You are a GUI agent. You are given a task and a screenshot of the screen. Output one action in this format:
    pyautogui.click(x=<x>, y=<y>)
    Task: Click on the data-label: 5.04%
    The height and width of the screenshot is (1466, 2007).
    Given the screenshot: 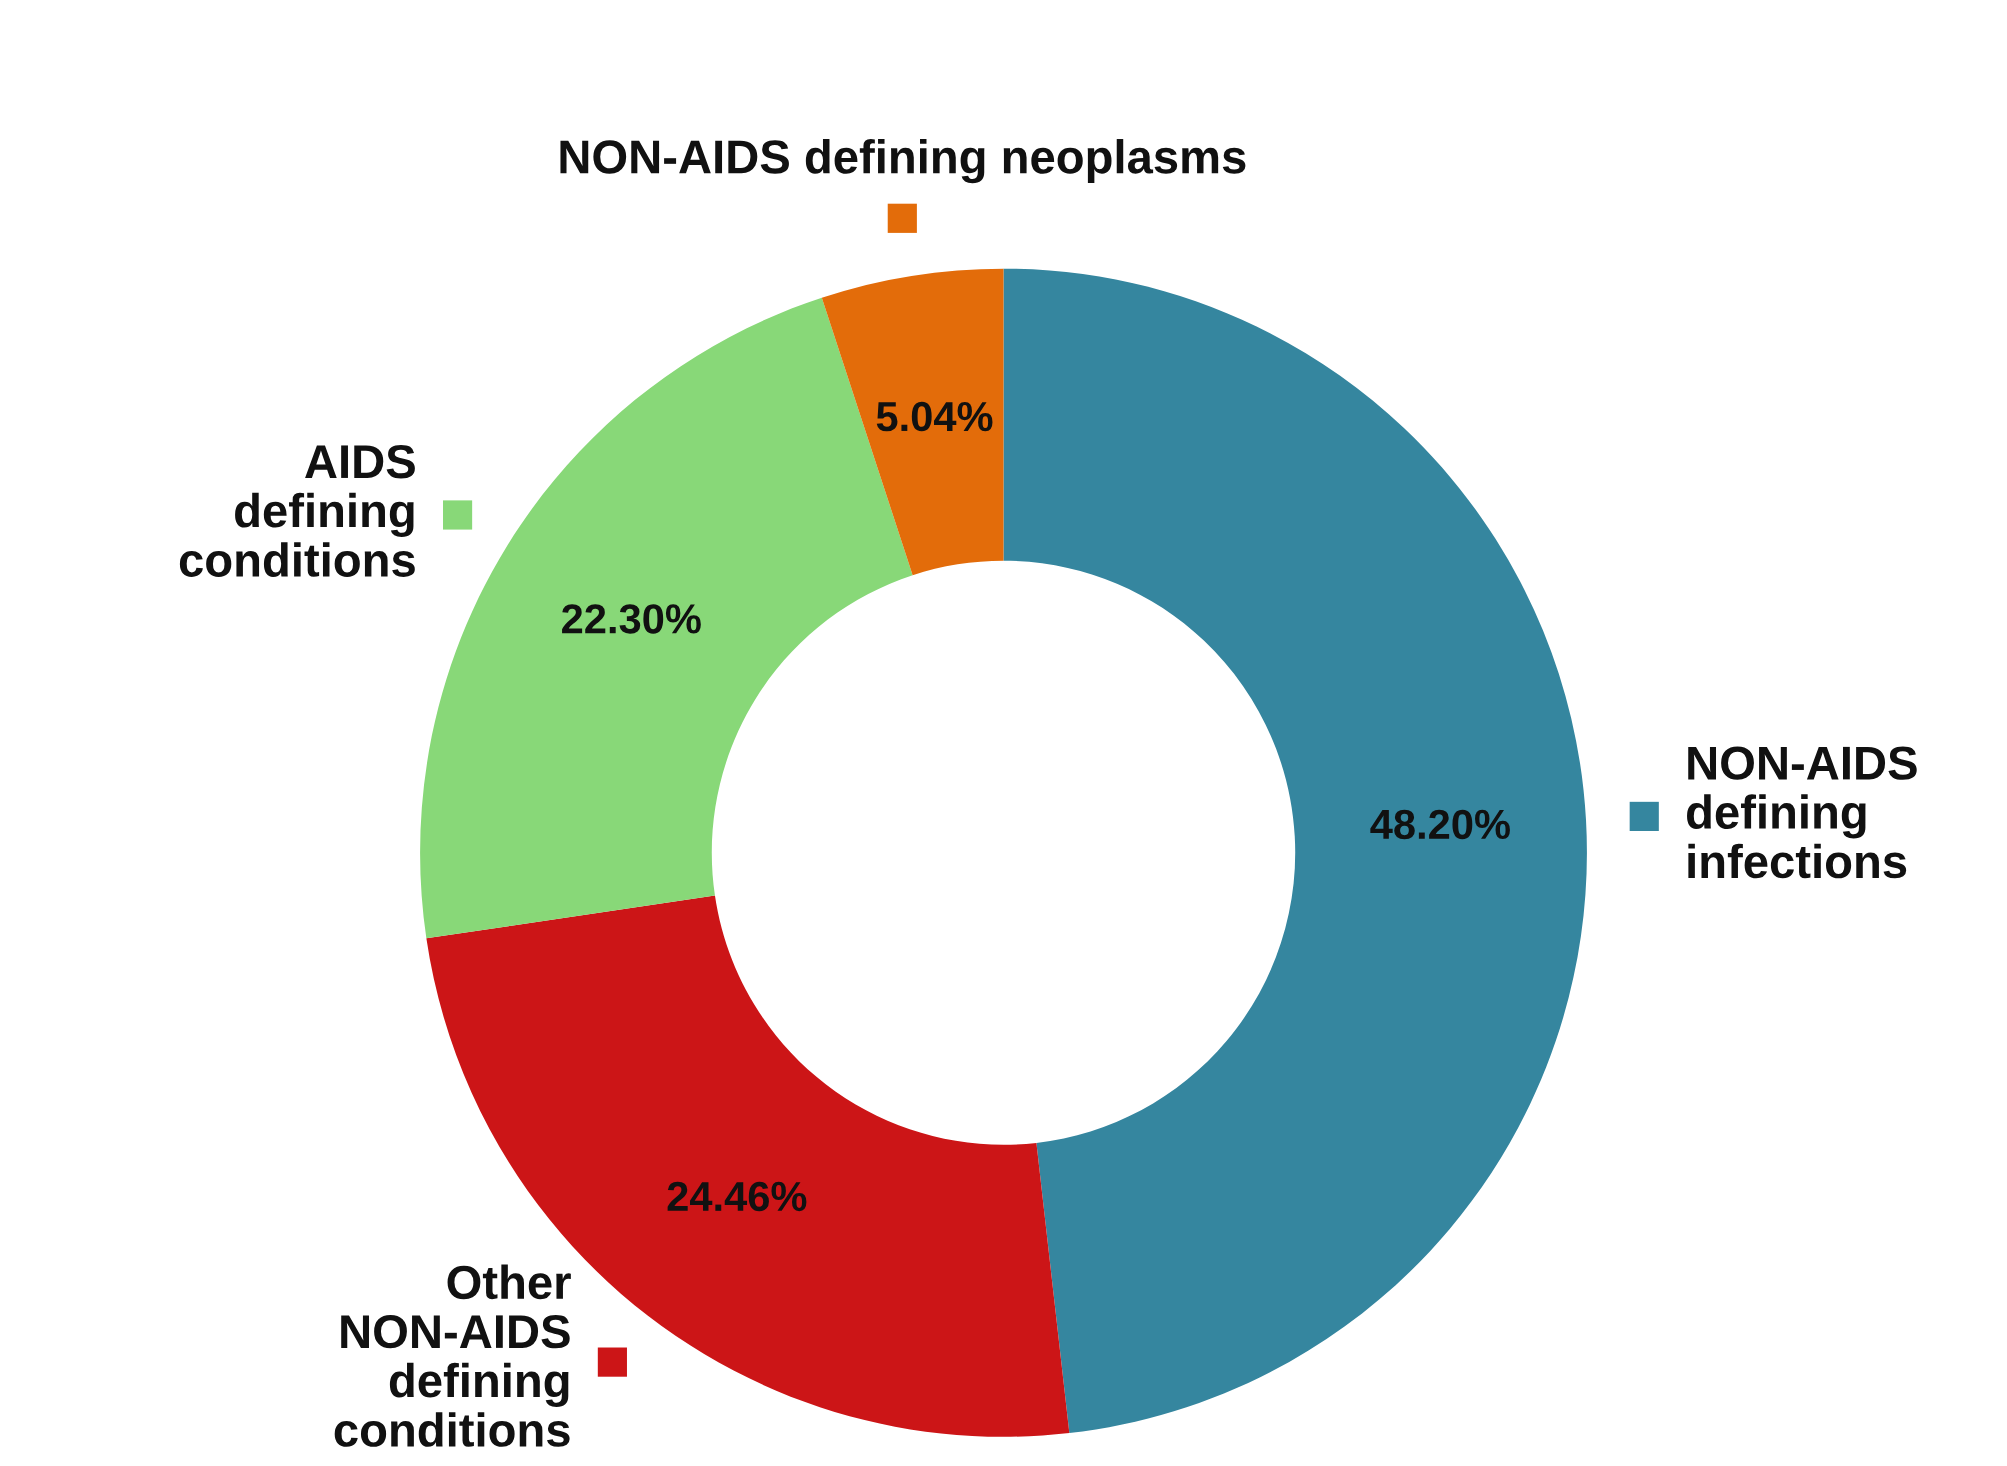 What is the action you would take?
    pyautogui.click(x=934, y=416)
    